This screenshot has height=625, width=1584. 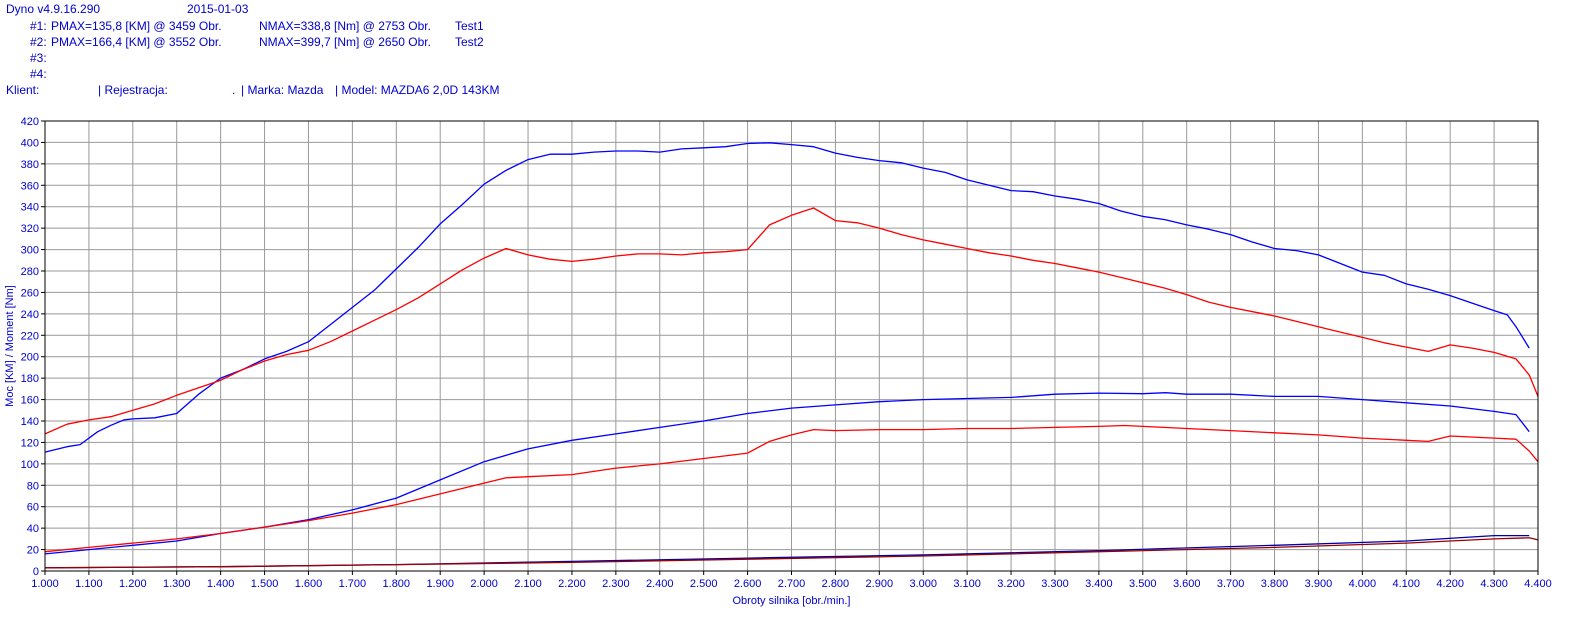 I want to click on y-tick-label: 300, so click(x=30, y=251).